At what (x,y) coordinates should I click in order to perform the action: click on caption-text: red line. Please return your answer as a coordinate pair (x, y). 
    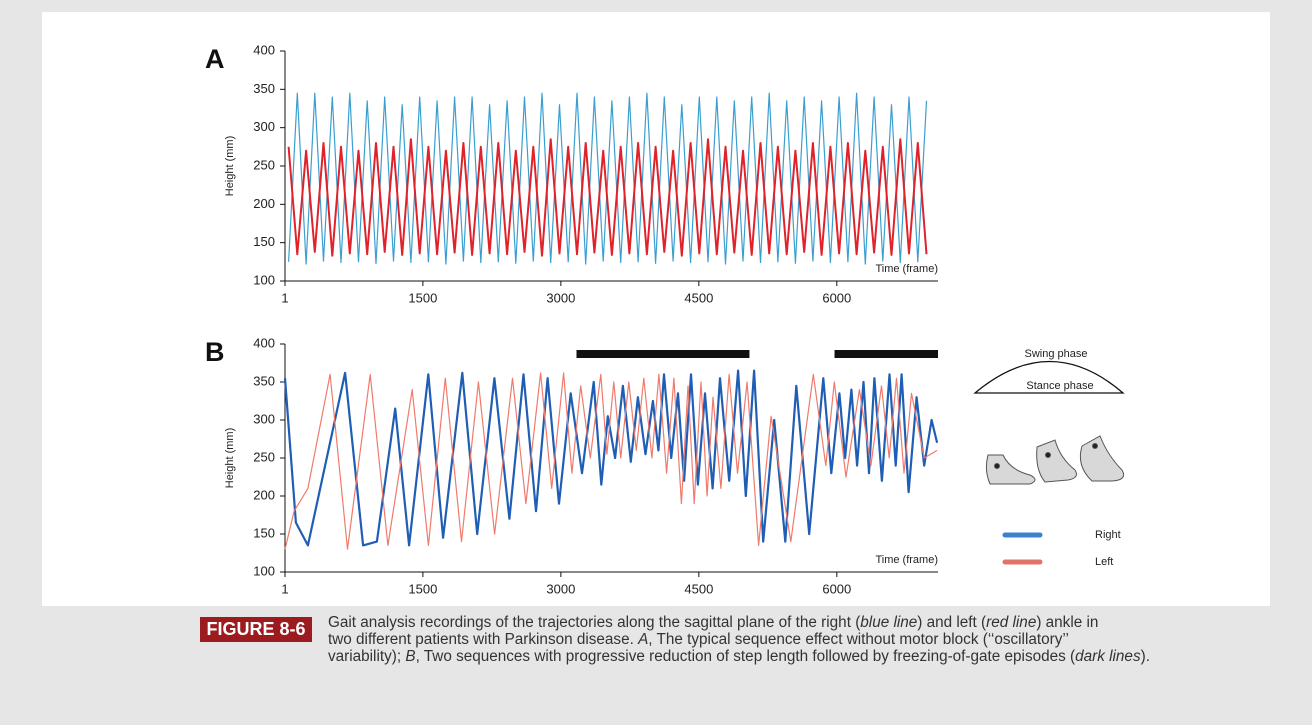
    Looking at the image, I should click on (1011, 622).